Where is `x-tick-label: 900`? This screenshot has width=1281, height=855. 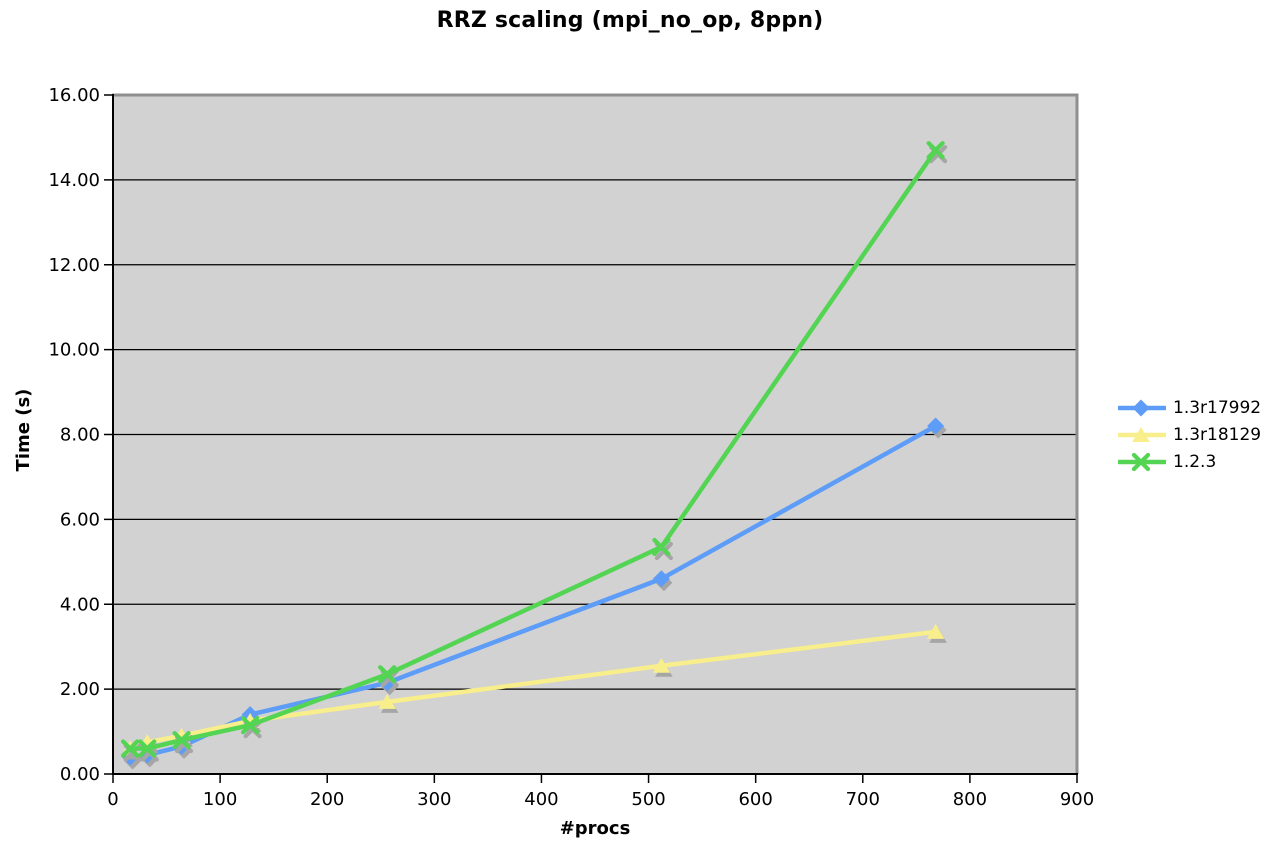
x-tick-label: 900 is located at coordinates (1077, 799).